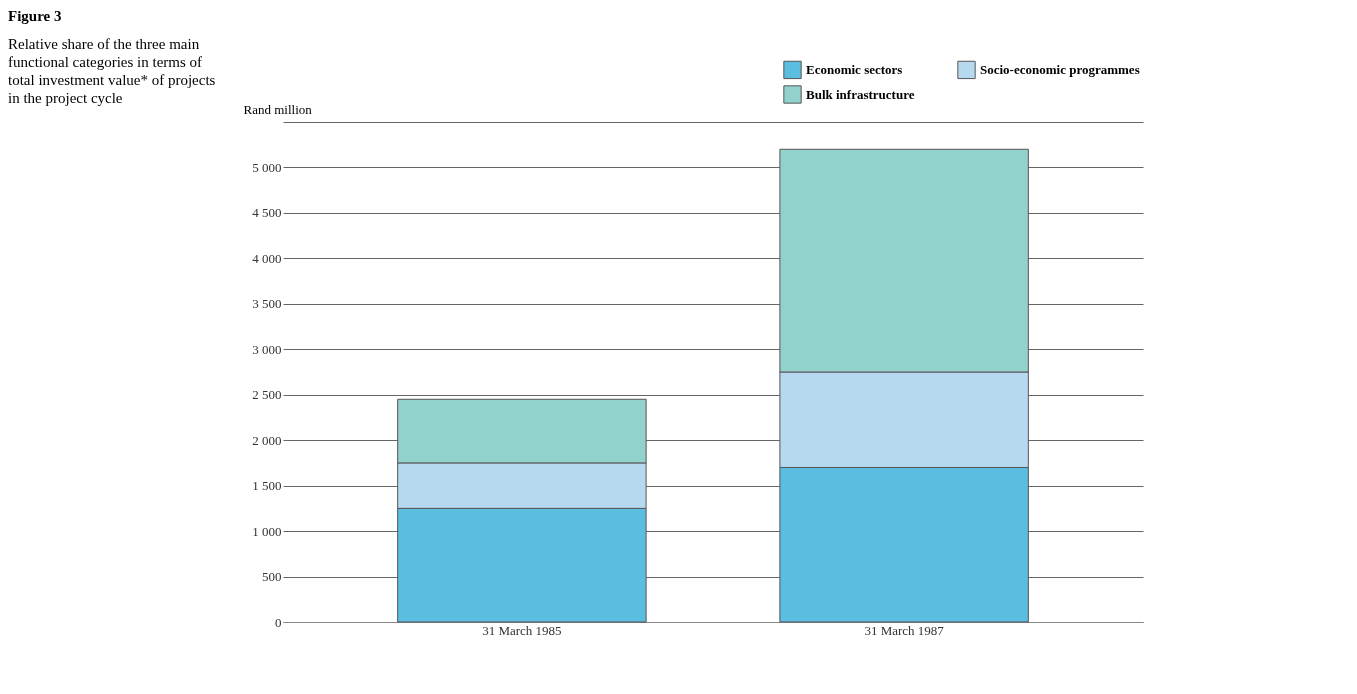  Describe the element at coordinates (267, 395) in the screenshot. I see `y-tick-label: 2 500` at that location.